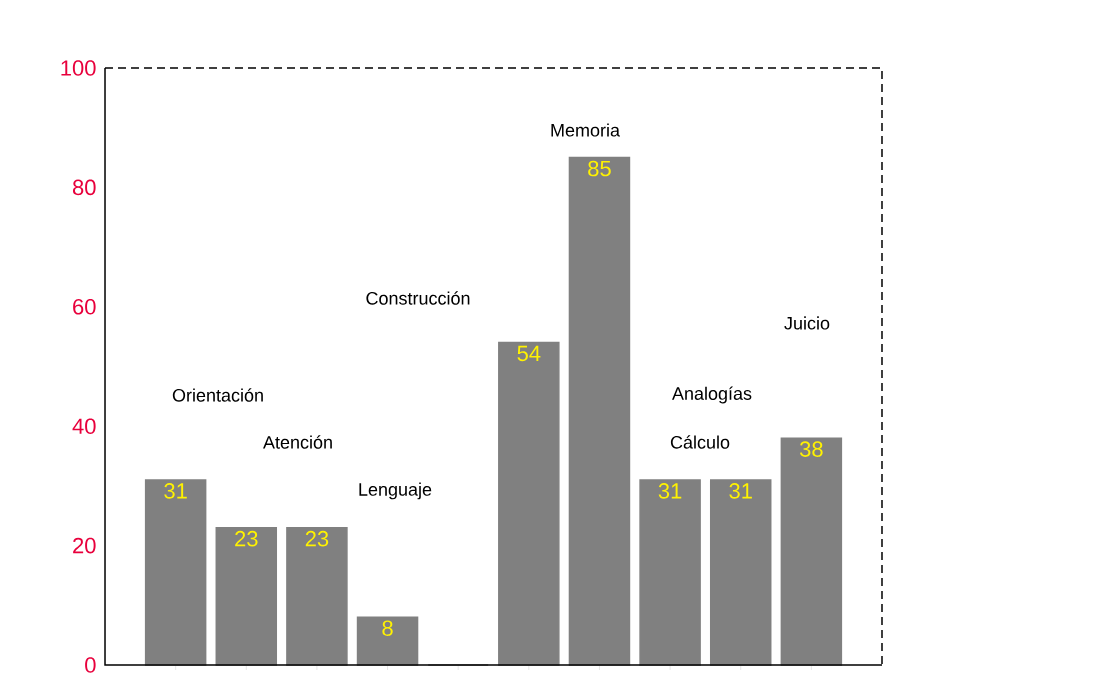 The width and height of the screenshot is (1120, 675). What do you see at coordinates (90, 665) in the screenshot?
I see `y-tick-label: 0` at bounding box center [90, 665].